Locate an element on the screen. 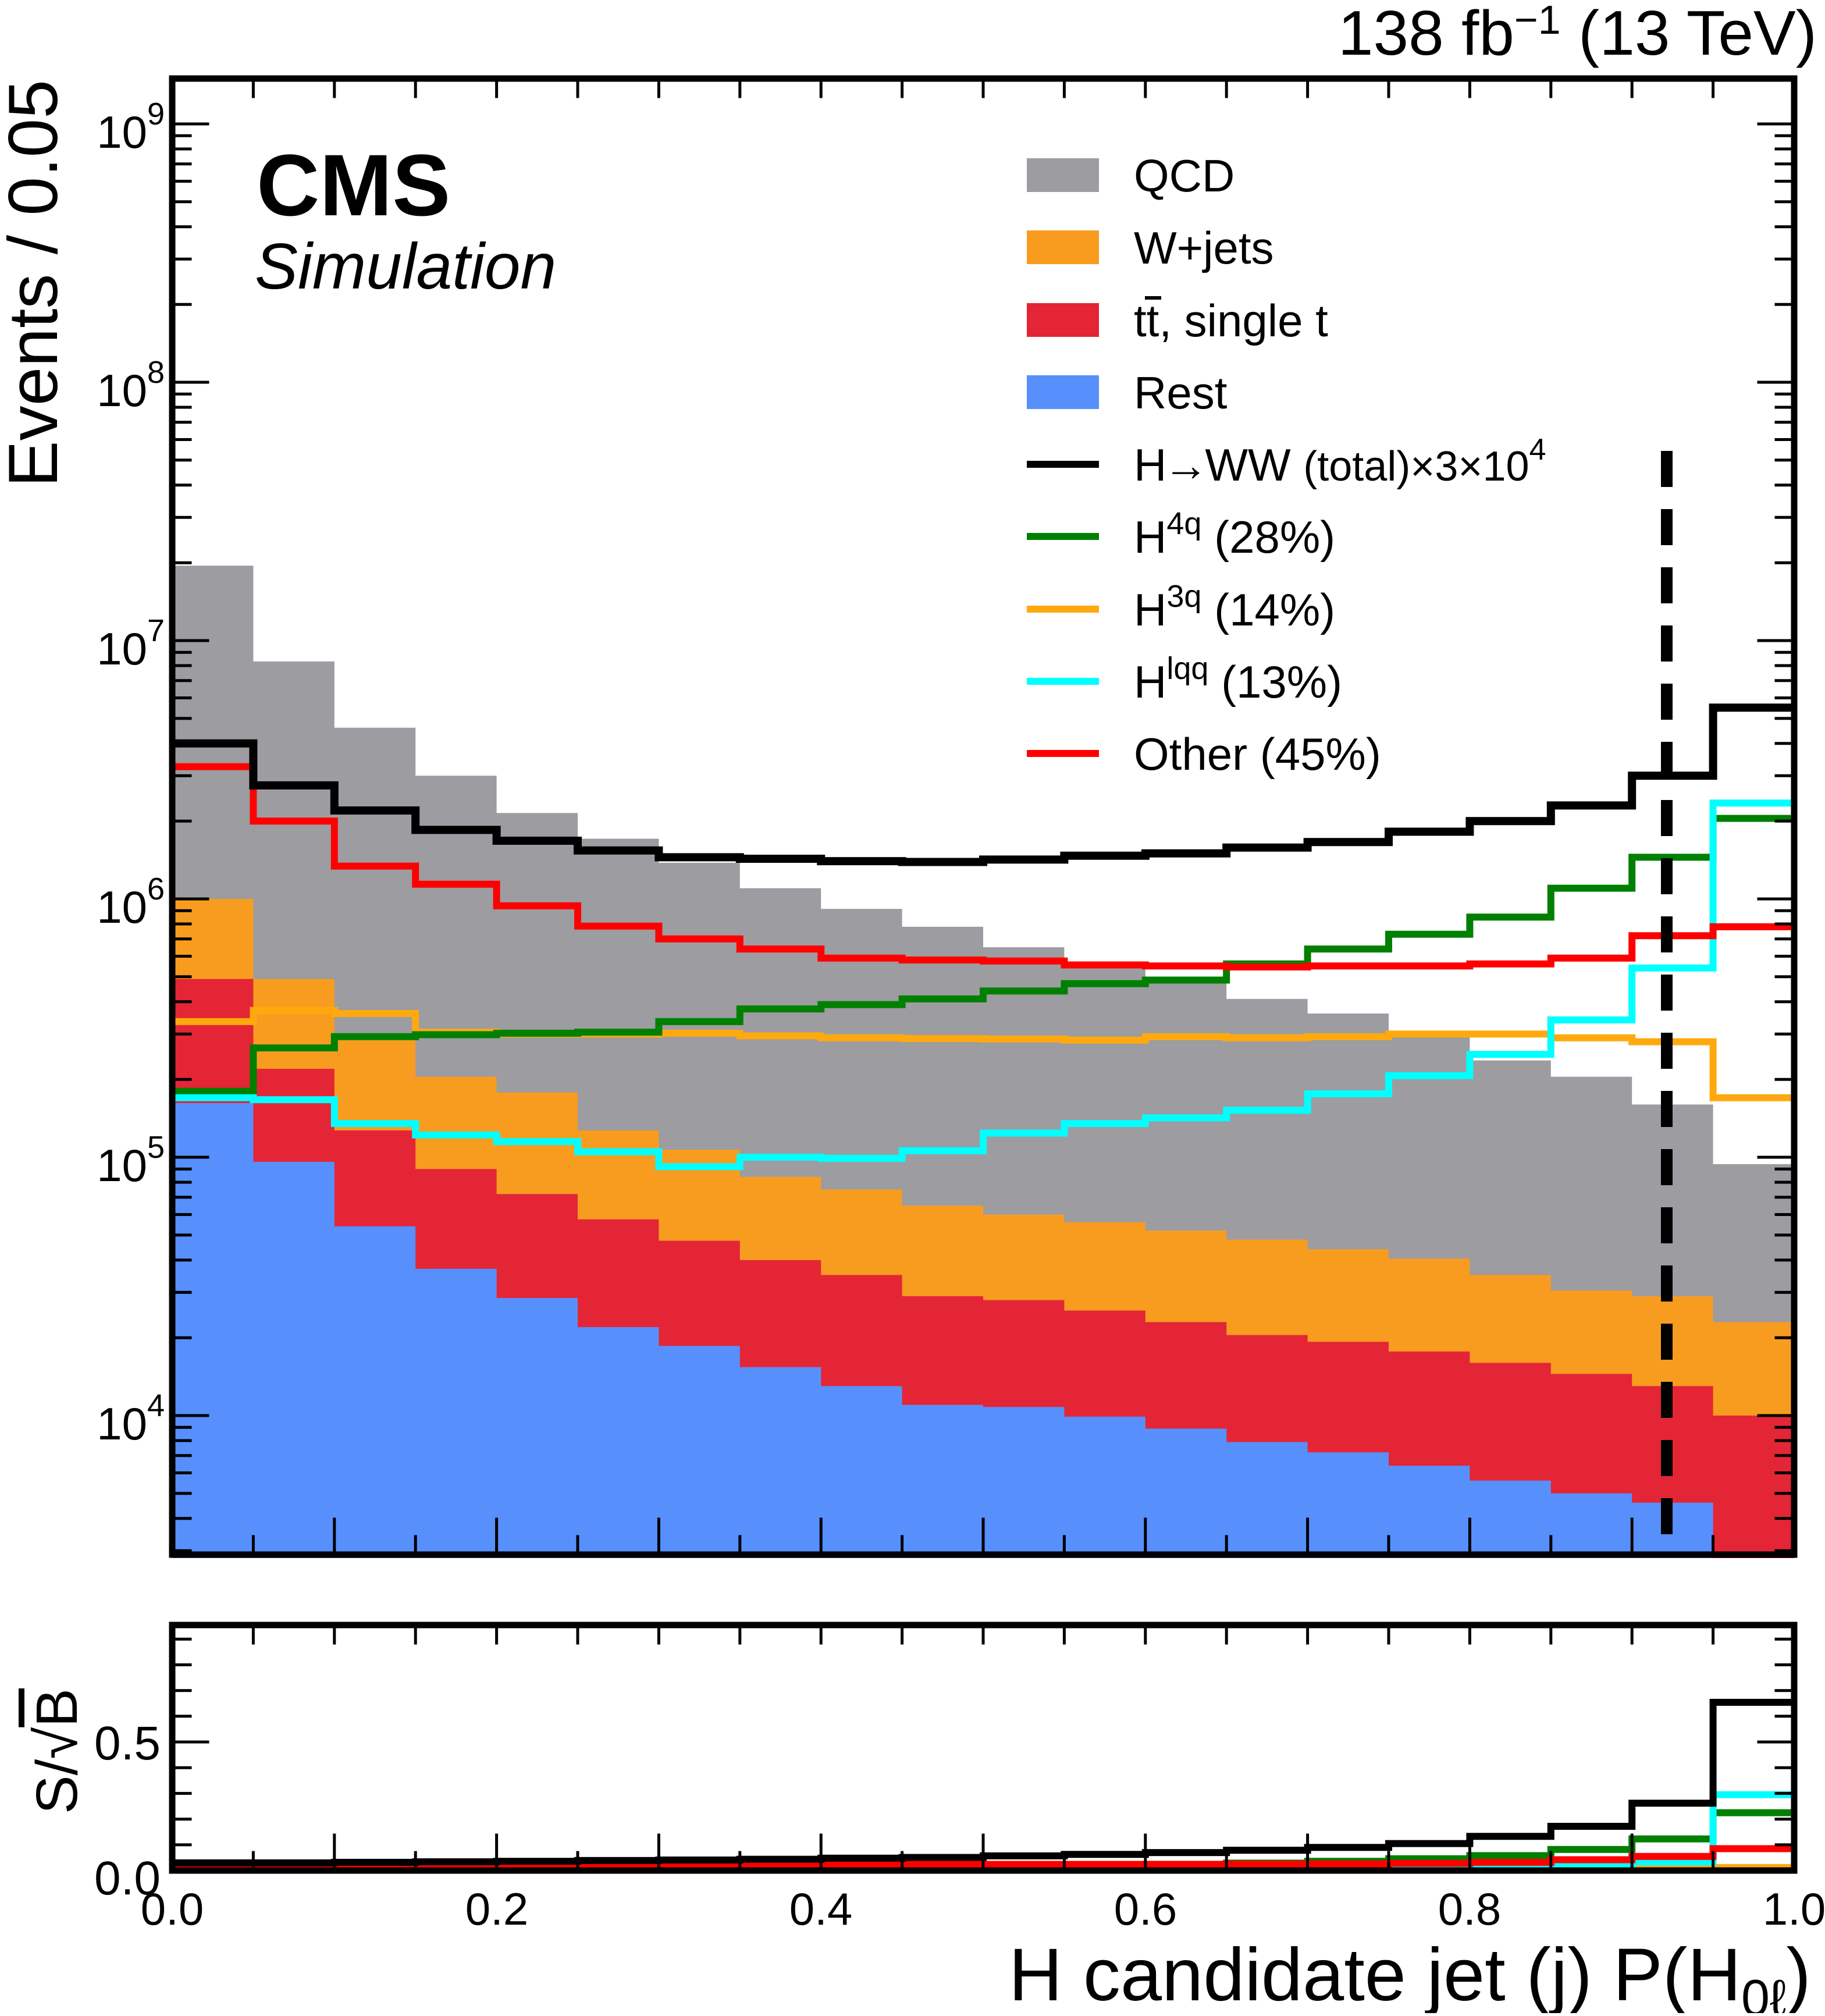 The height and width of the screenshot is (2016, 1825). svg-text: H4q (28%) is located at coordinates (1234, 534).